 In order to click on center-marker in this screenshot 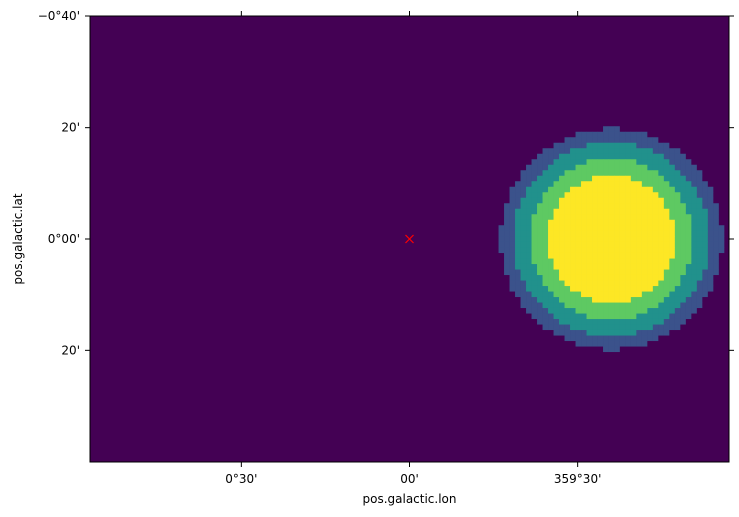, I will do `click(409, 239)`.